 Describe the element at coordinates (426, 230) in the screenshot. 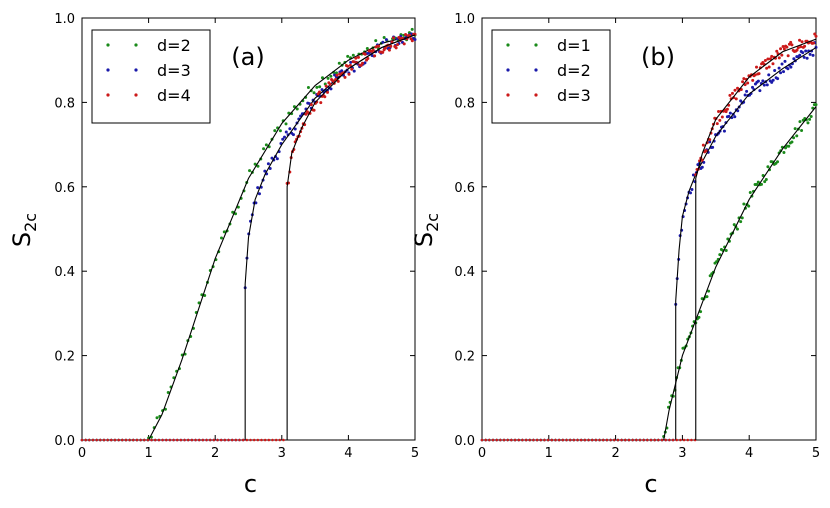

I see `y-axis-label: S2c` at that location.